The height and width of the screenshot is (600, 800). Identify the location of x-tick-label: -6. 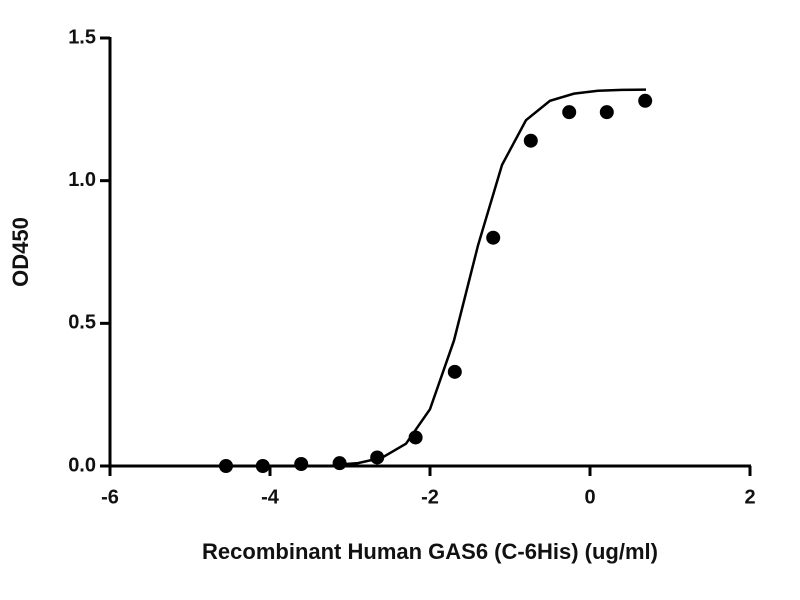
(110, 497).